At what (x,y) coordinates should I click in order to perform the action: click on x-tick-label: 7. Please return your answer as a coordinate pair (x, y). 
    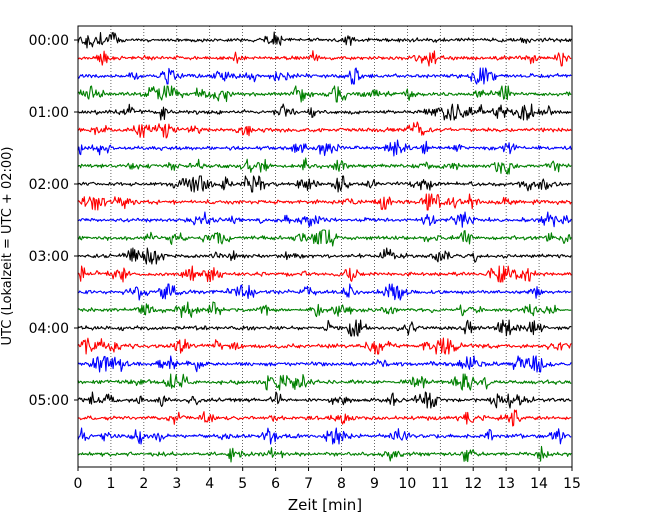
    Looking at the image, I should click on (308, 484).